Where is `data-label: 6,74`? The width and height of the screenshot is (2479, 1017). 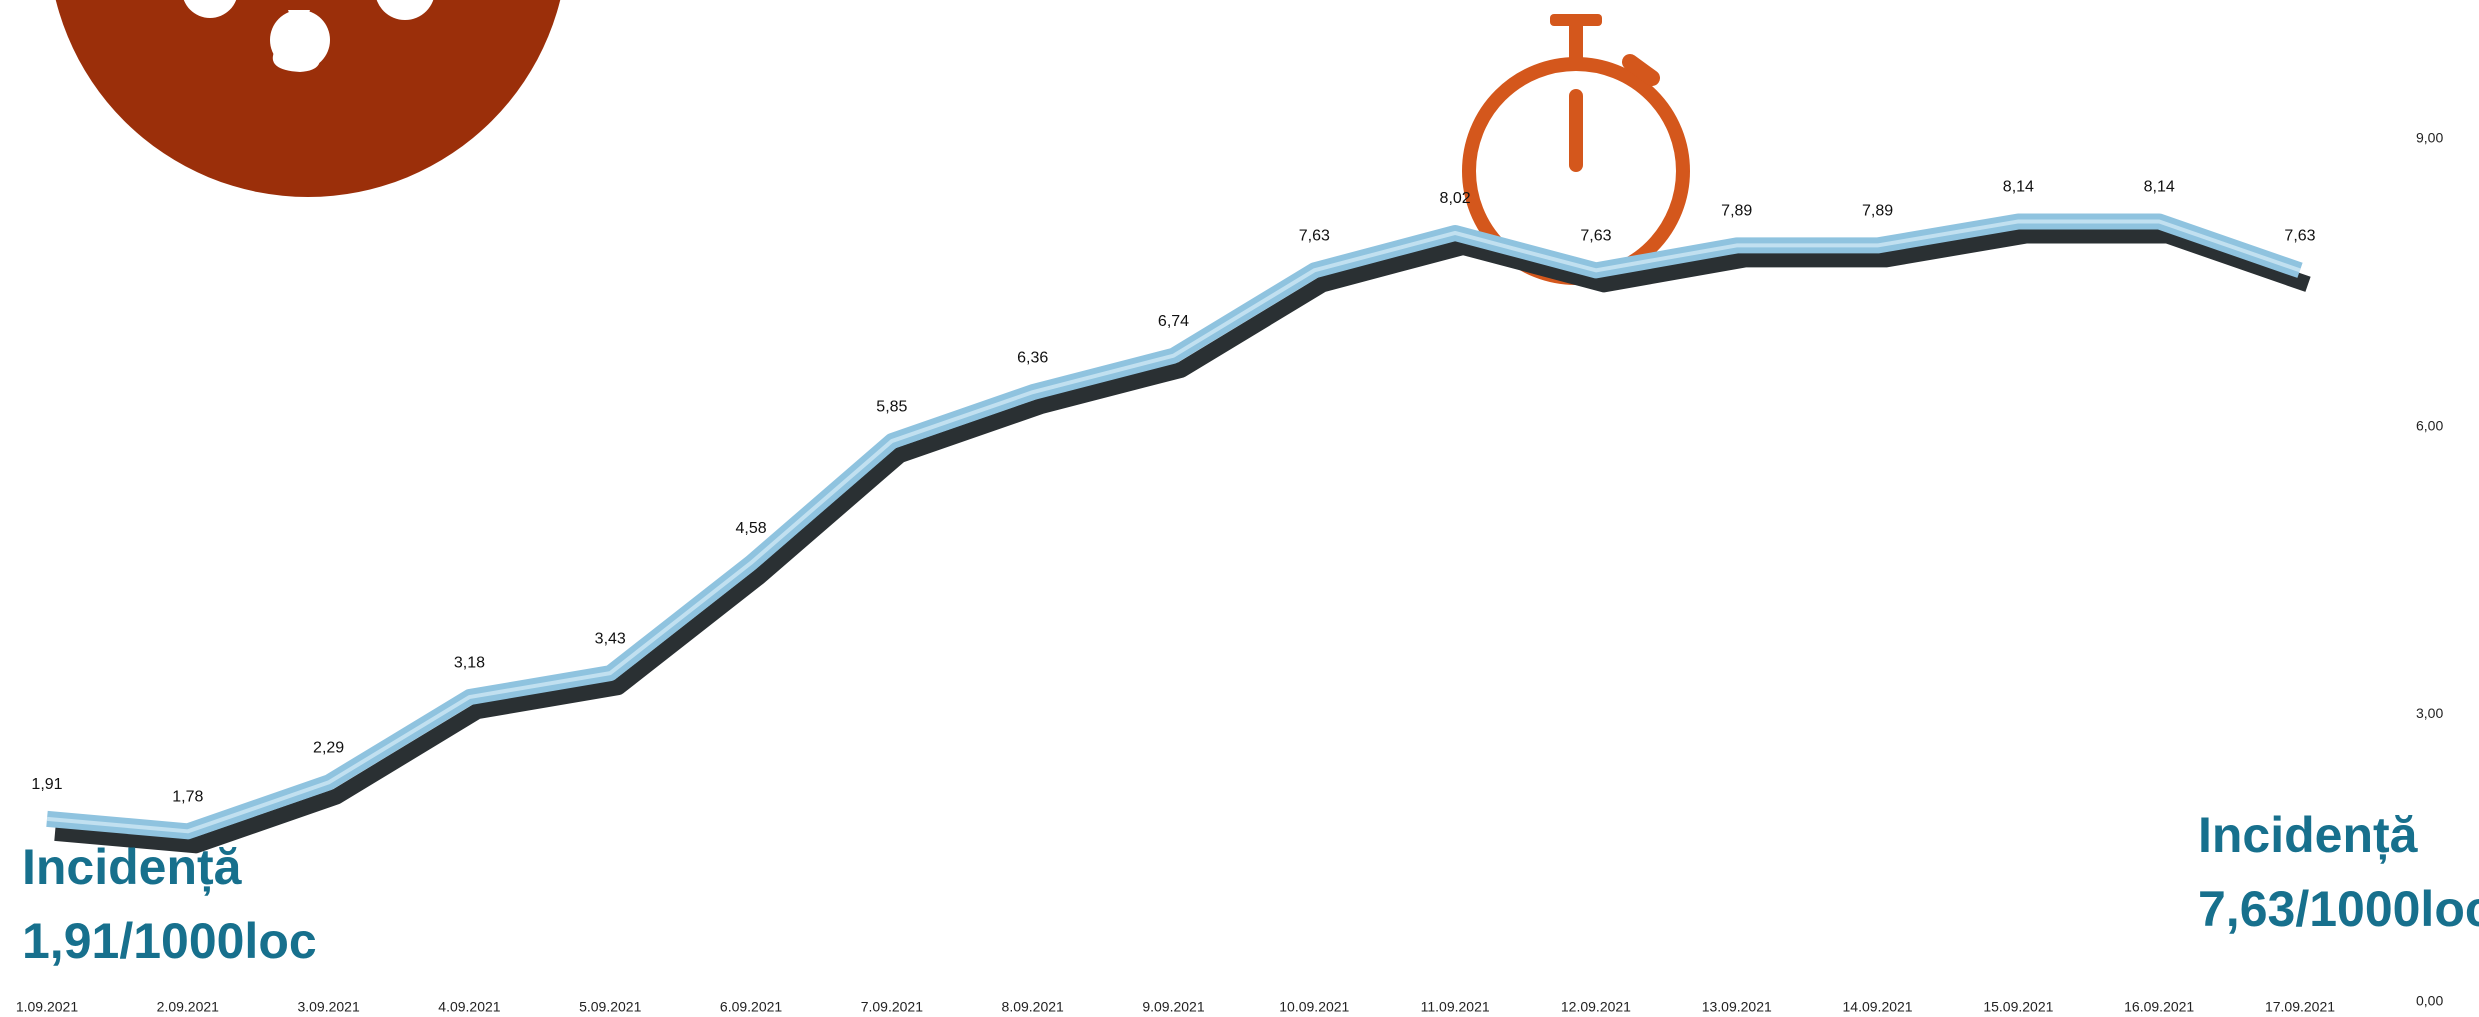 data-label: 6,74 is located at coordinates (1173, 321).